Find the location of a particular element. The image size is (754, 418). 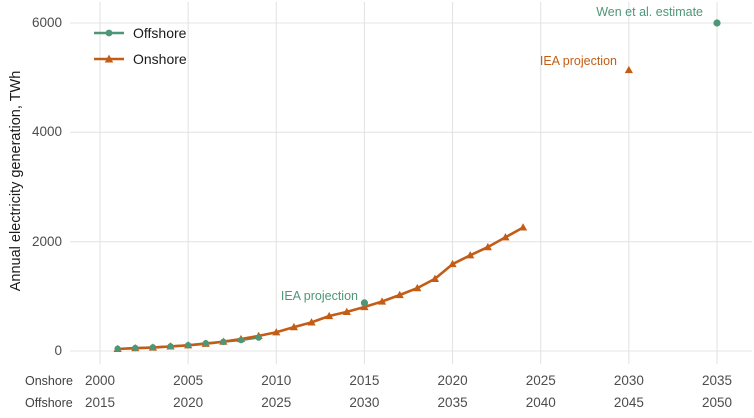

x-tick-label-offshore: 2050 is located at coordinates (717, 402).